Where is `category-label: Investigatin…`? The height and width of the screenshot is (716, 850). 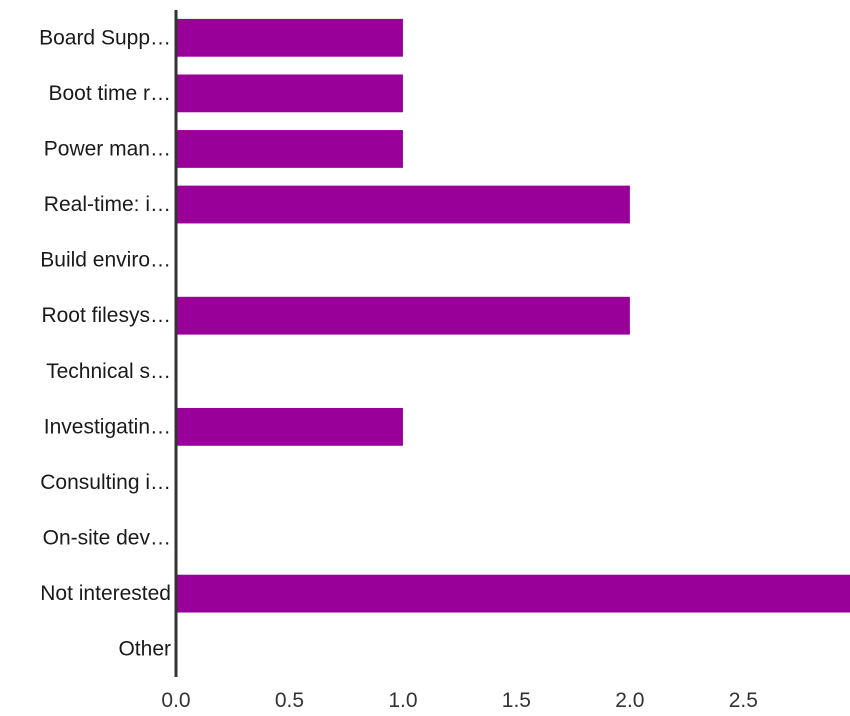
category-label: Investigatin… is located at coordinates (107, 426).